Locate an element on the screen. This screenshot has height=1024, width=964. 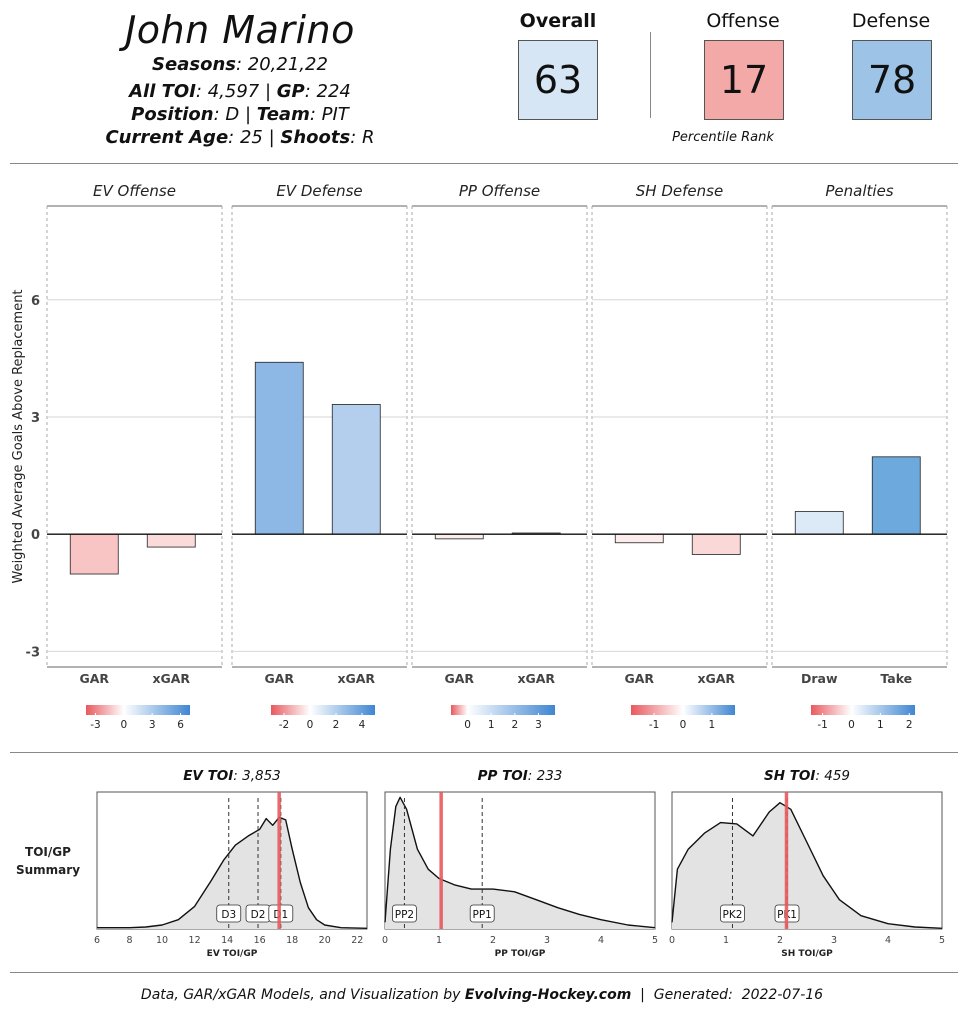
footer-brand: Evolving-Hockey.com is located at coordinates (548, 995).